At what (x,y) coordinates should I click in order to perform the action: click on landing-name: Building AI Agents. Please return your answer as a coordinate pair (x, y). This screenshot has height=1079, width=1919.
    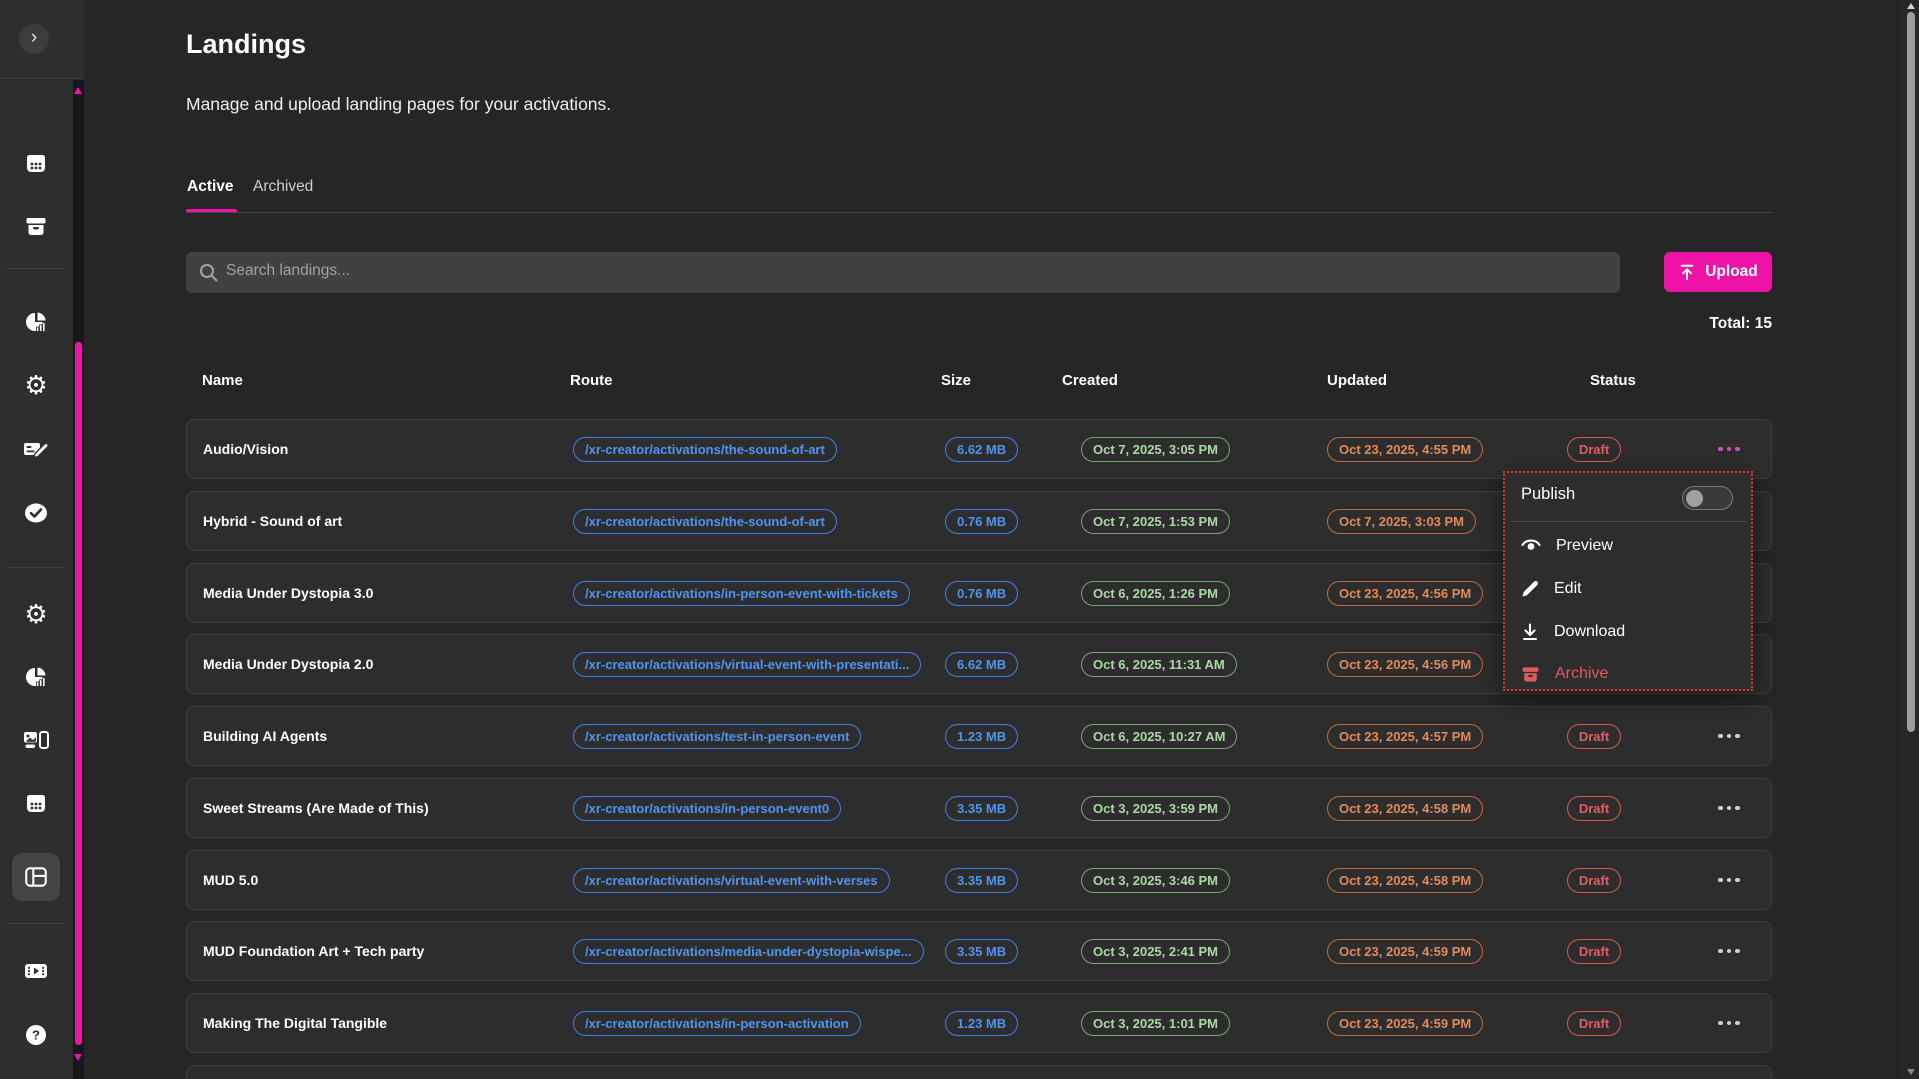
    Looking at the image, I should click on (265, 736).